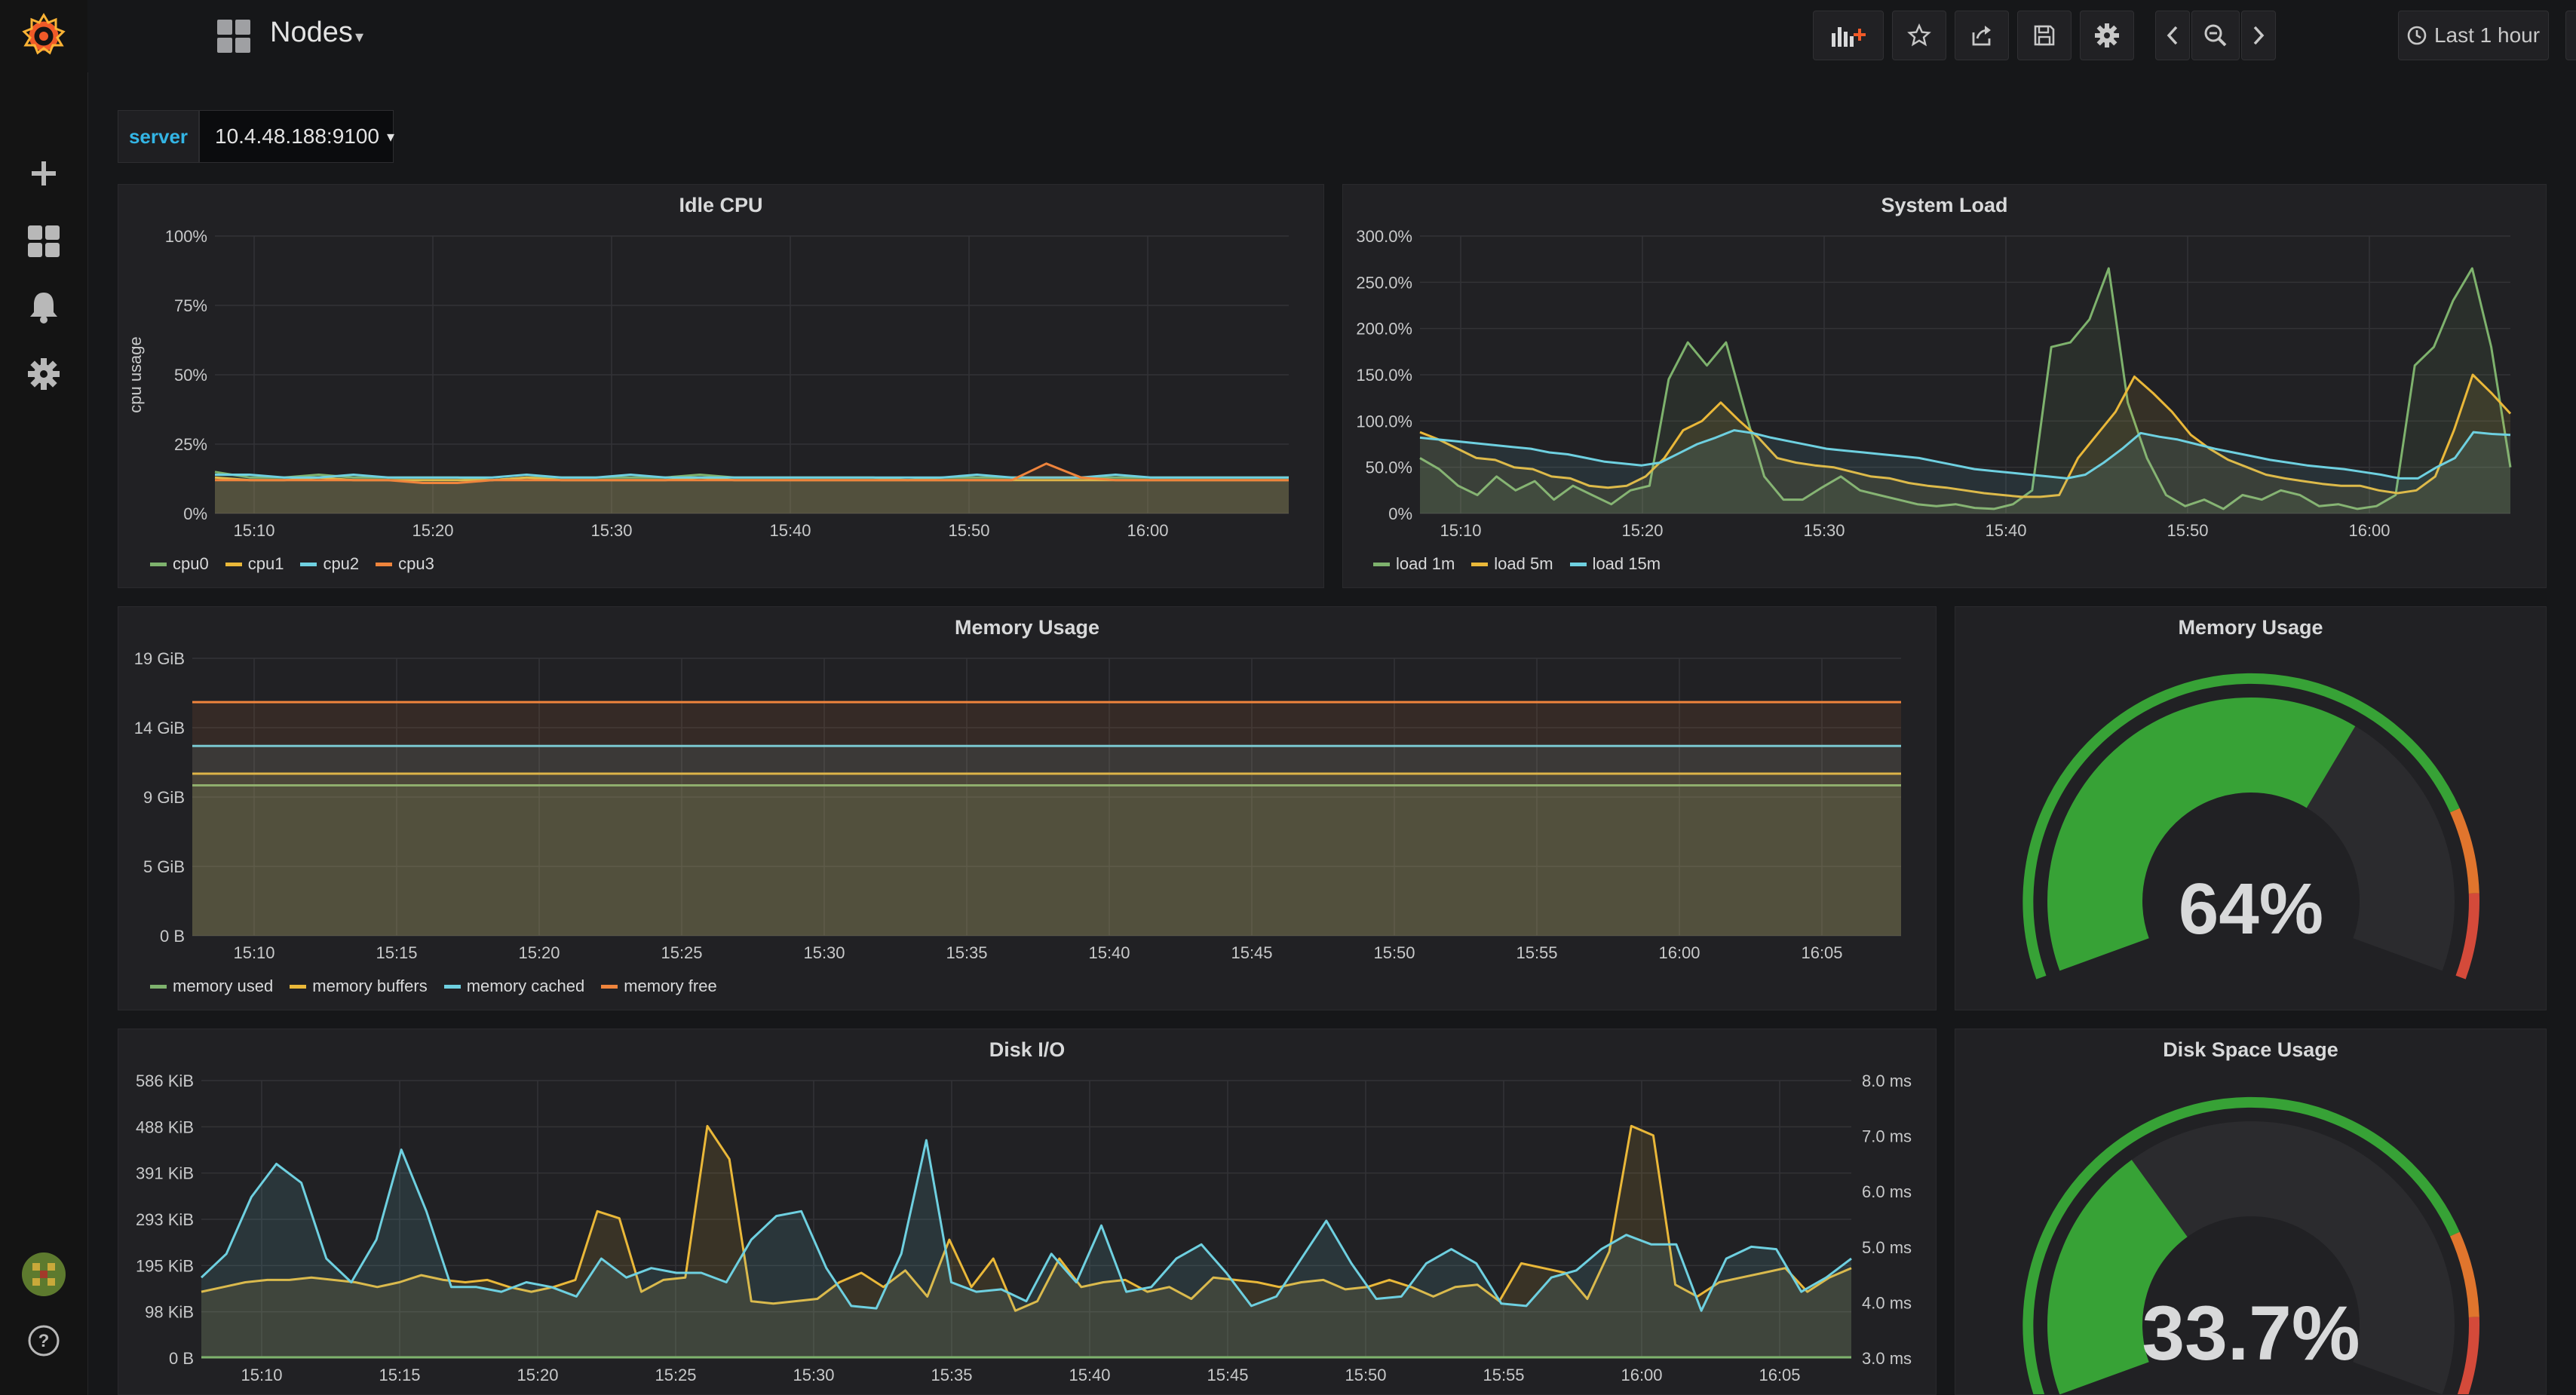  What do you see at coordinates (190, 375) in the screenshot?
I see `y-tick-label: 50%` at bounding box center [190, 375].